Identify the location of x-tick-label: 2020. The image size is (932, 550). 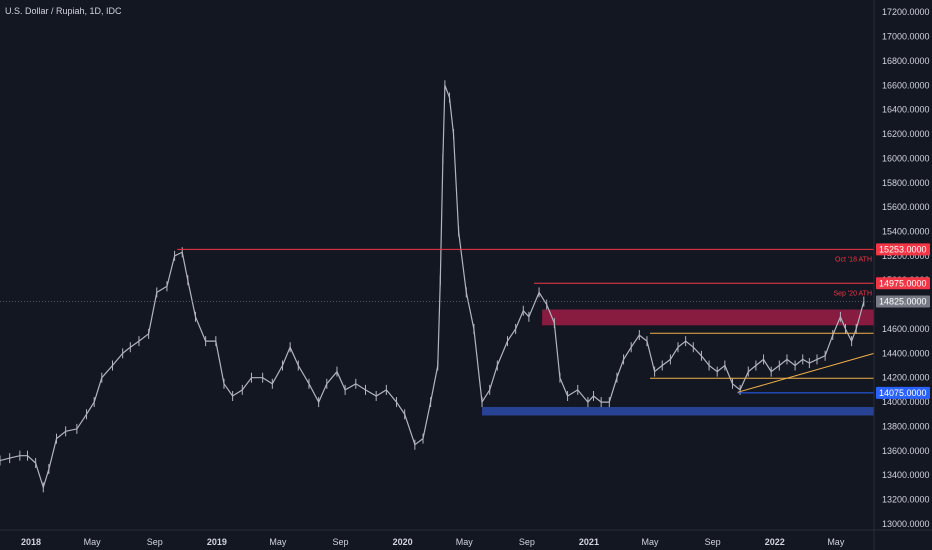
(403, 542).